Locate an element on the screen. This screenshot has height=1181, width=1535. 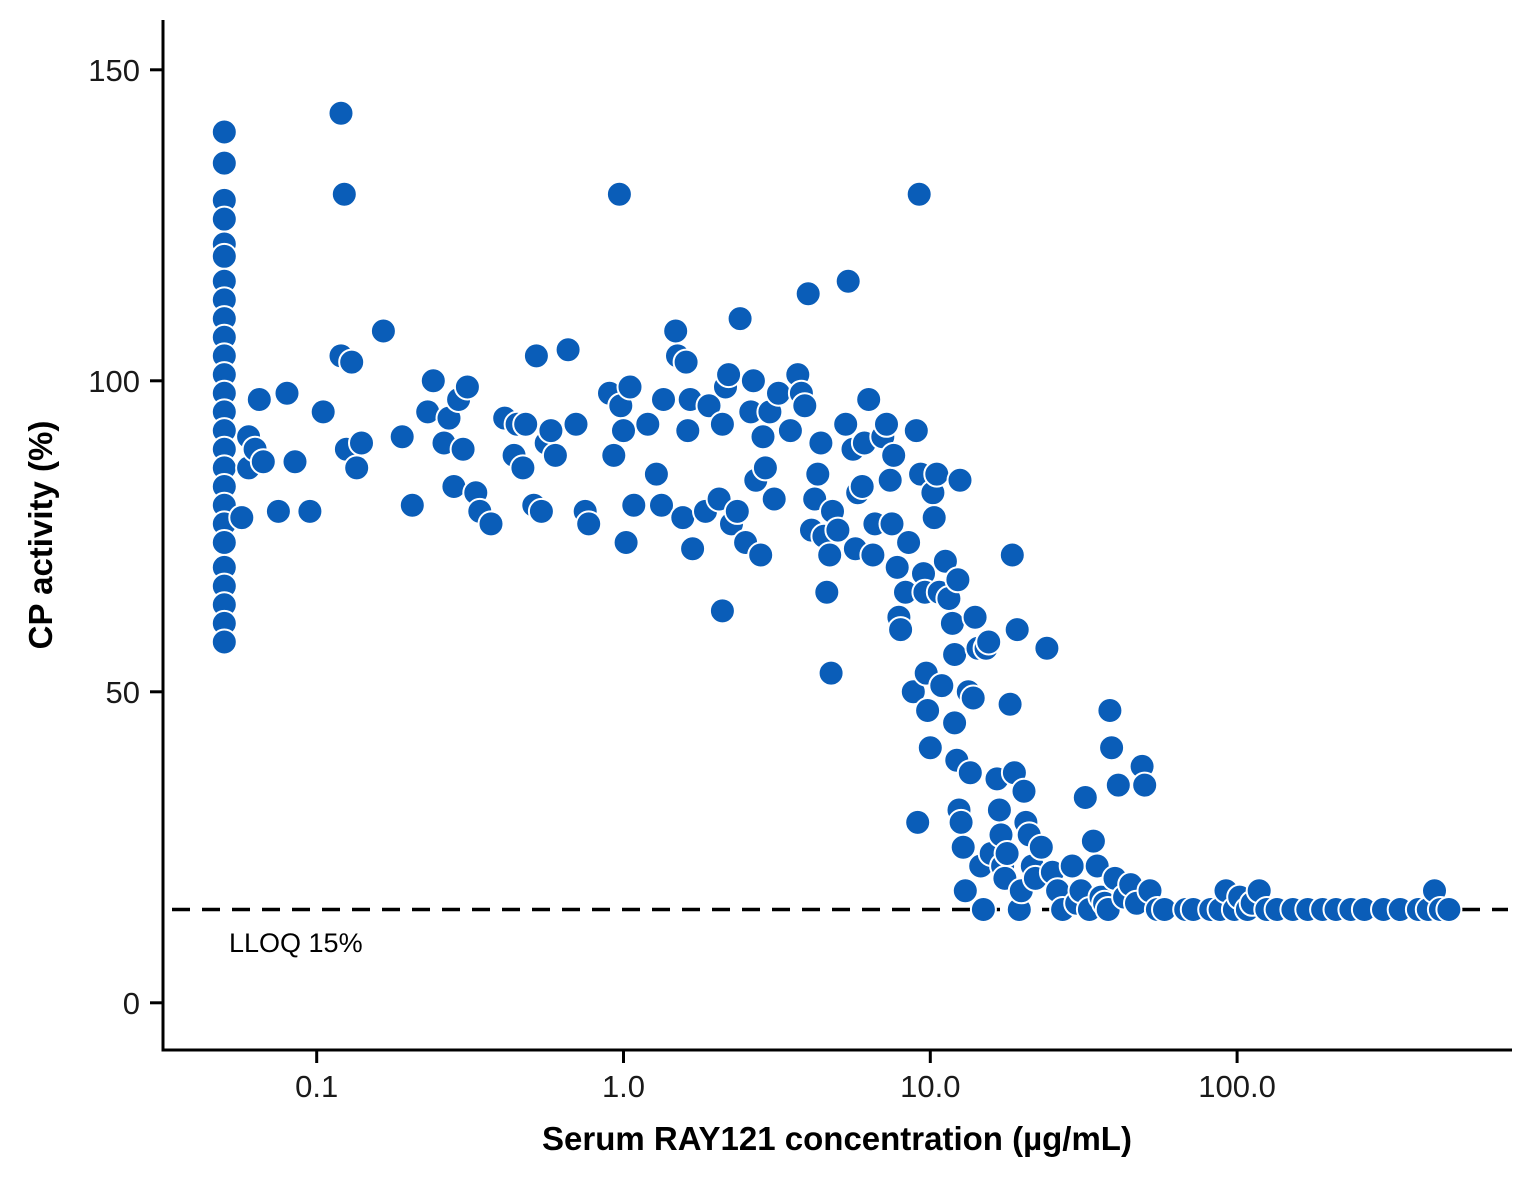
x-tick-label: 1.0 is located at coordinates (623, 1086).